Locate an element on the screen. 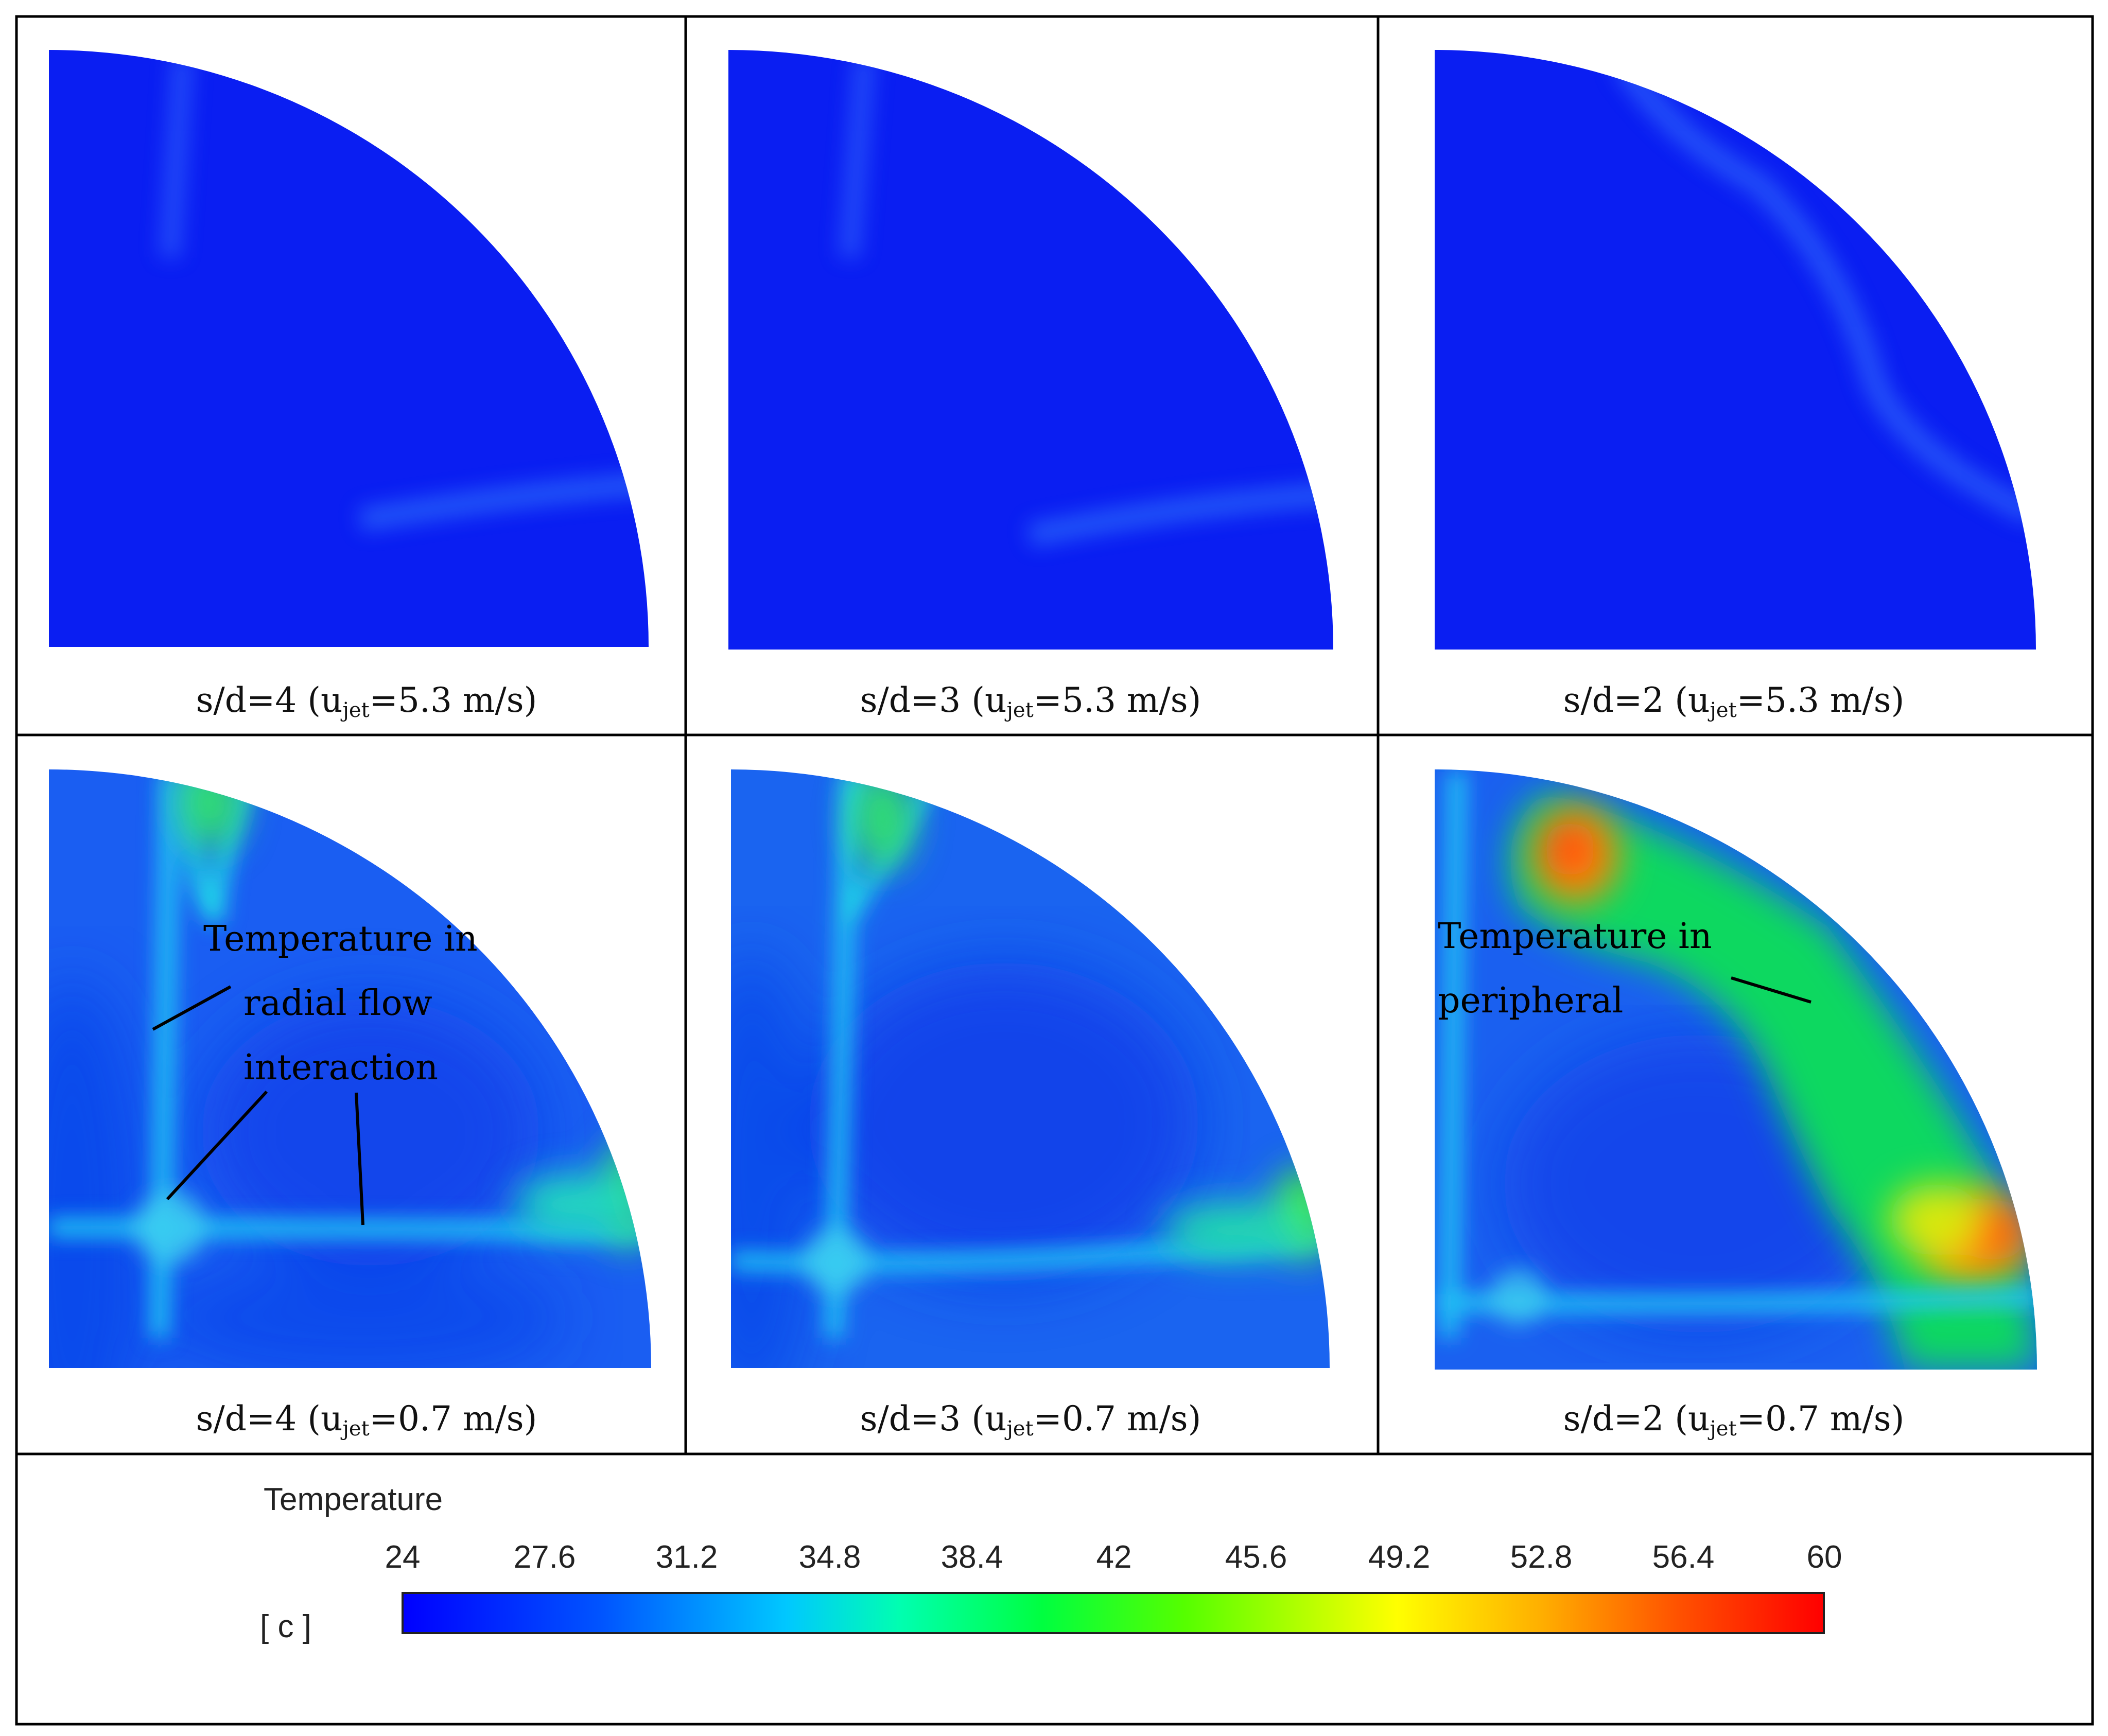  temperature-colorbar is located at coordinates (1113, 1613).